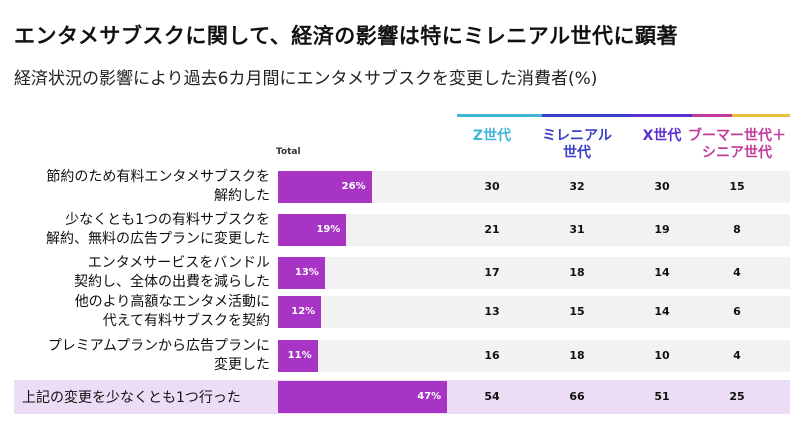 This screenshot has width=800, height=443. I want to click on total-label-4: 11%, so click(299, 355).